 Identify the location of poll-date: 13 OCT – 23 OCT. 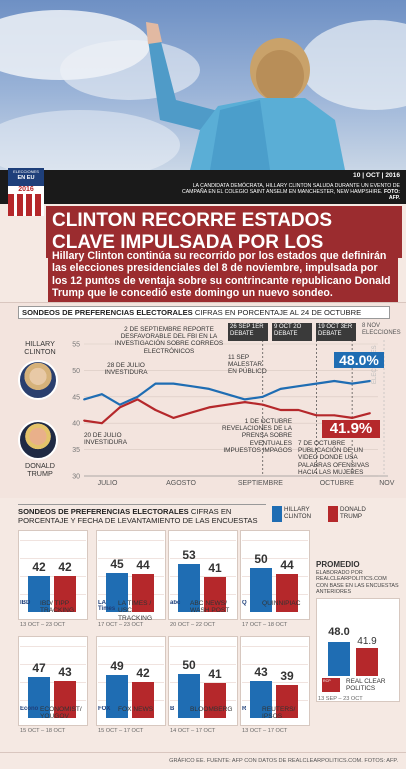
(43, 625).